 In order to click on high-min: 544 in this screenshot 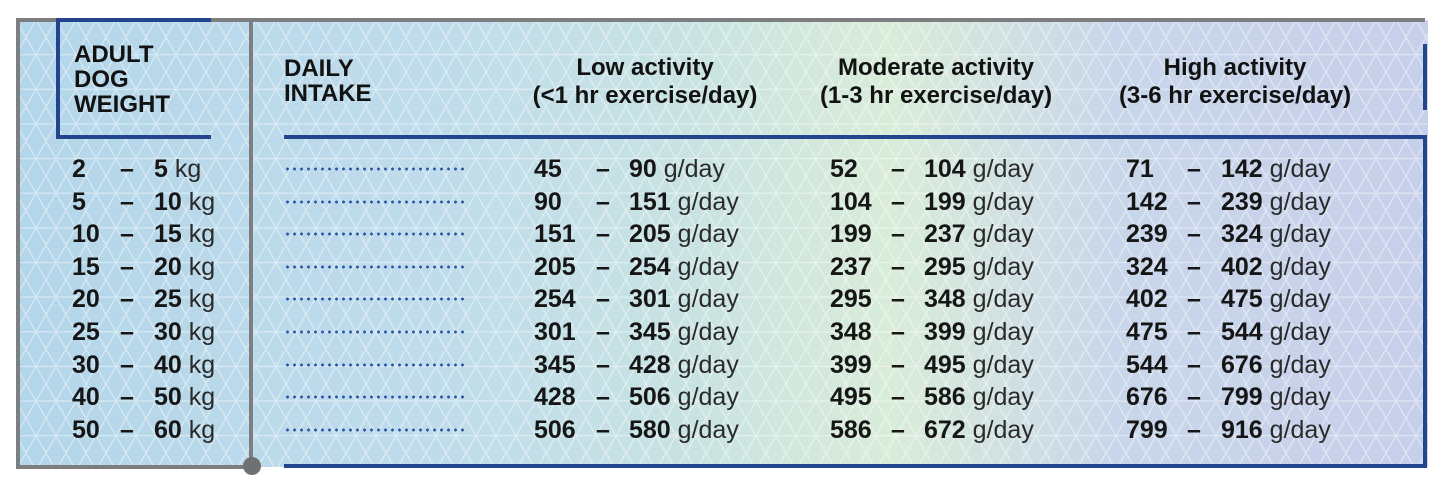, I will do `click(1147, 364)`.